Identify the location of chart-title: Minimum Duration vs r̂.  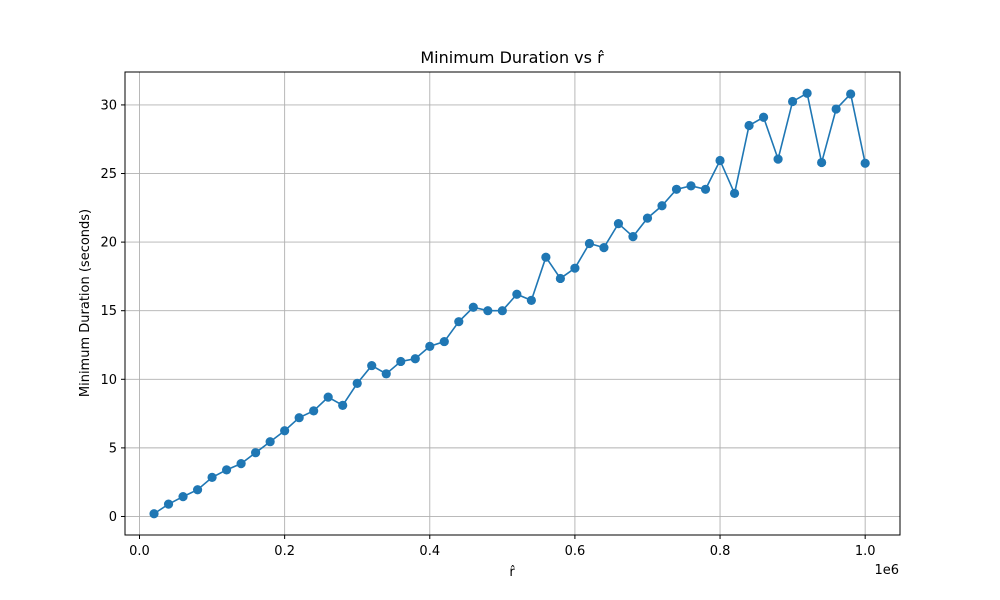
(512, 57).